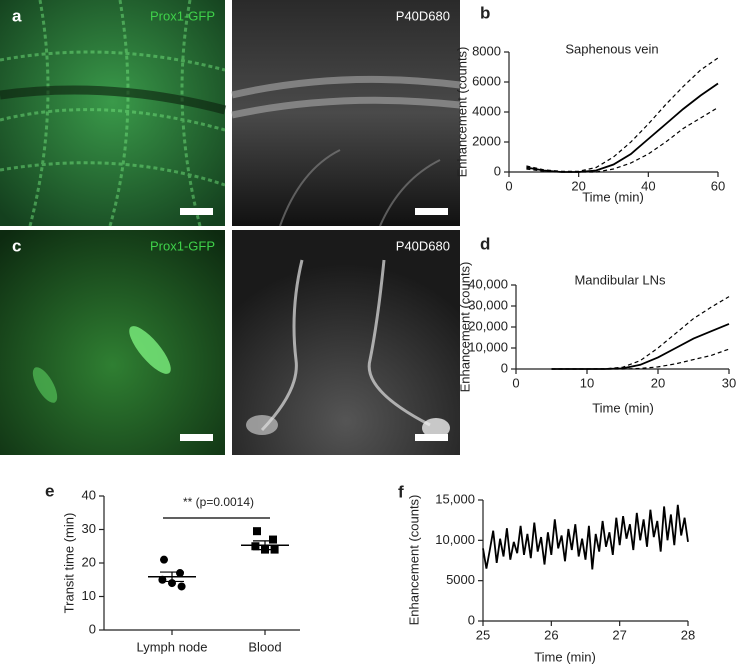 The height and width of the screenshot is (666, 738). Describe the element at coordinates (455, 498) in the screenshot. I see `y-tick-label: 15,000` at that location.